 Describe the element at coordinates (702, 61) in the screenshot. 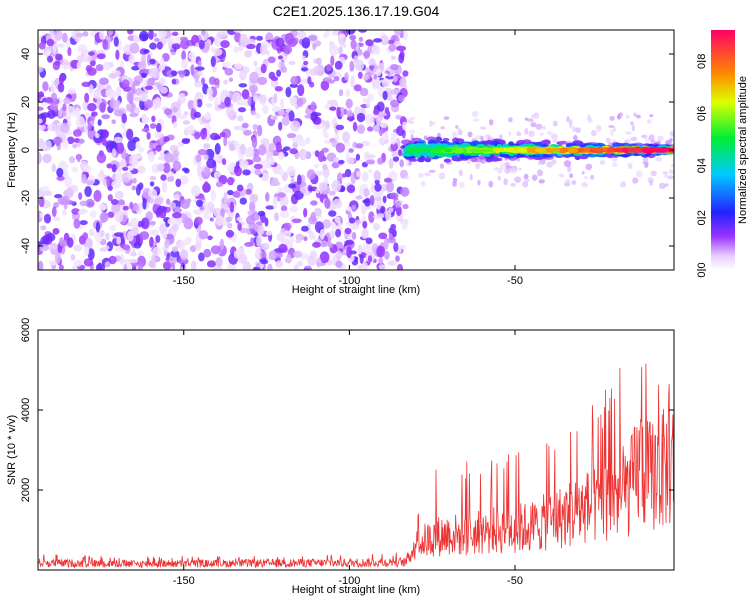

I see `colorbar-tick-label: 0.8` at that location.